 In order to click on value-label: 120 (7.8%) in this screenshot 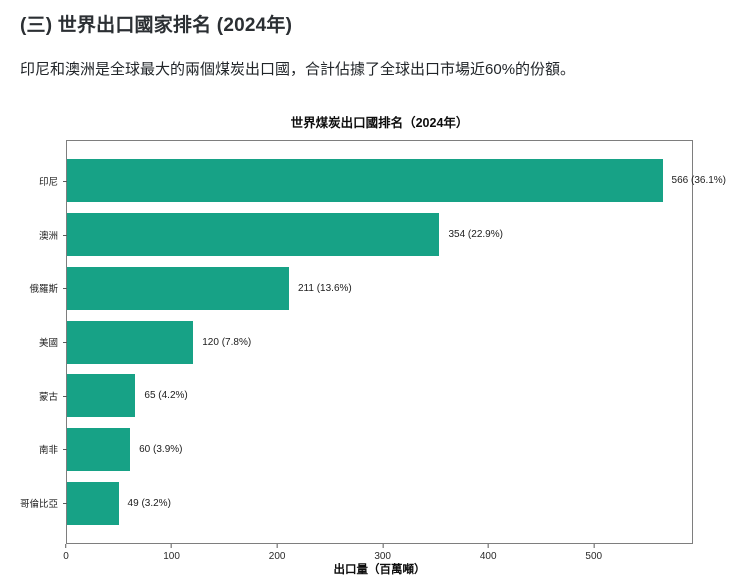, I will do `click(227, 342)`.